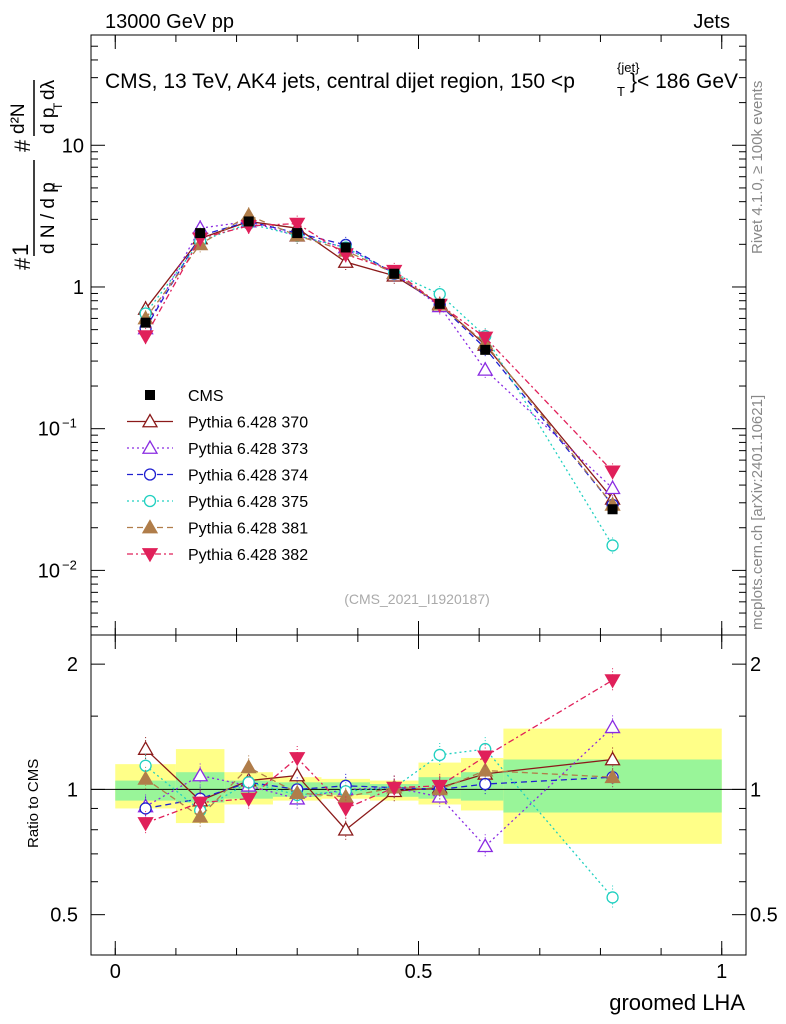  Describe the element at coordinates (248, 449) in the screenshot. I see `legend-label: Pythia 6.428 373` at that location.